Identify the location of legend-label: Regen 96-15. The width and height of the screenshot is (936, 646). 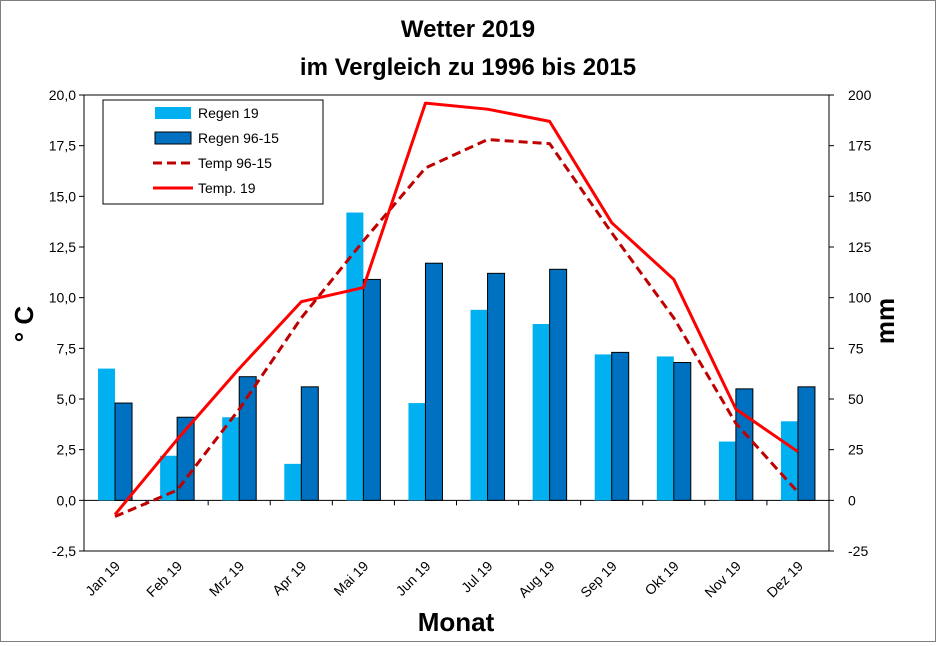
(238, 138).